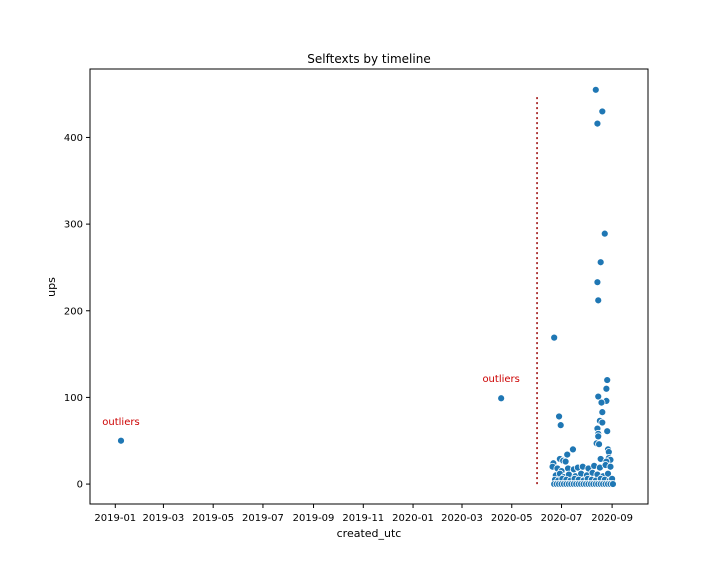  I want to click on y-axis-label: ups, so click(51, 287).